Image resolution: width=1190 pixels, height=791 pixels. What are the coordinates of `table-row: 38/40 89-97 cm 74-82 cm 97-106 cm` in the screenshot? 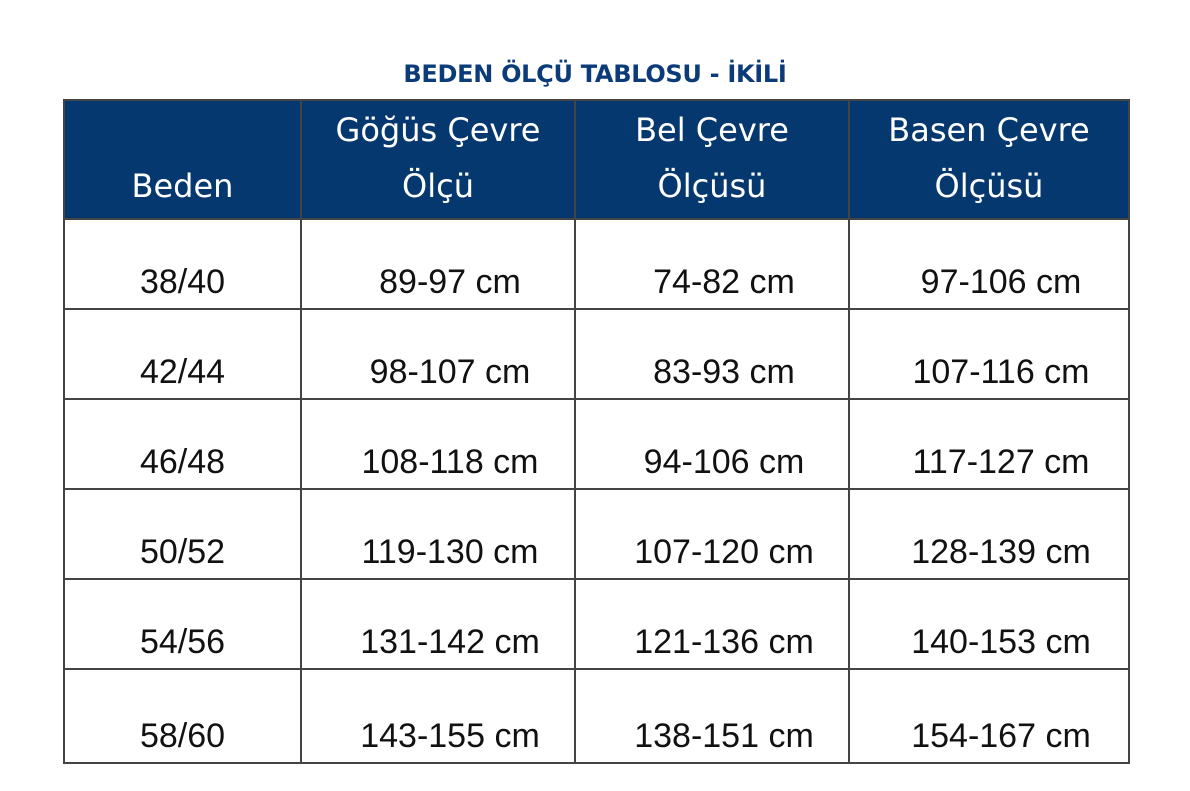 It's located at (596, 264).